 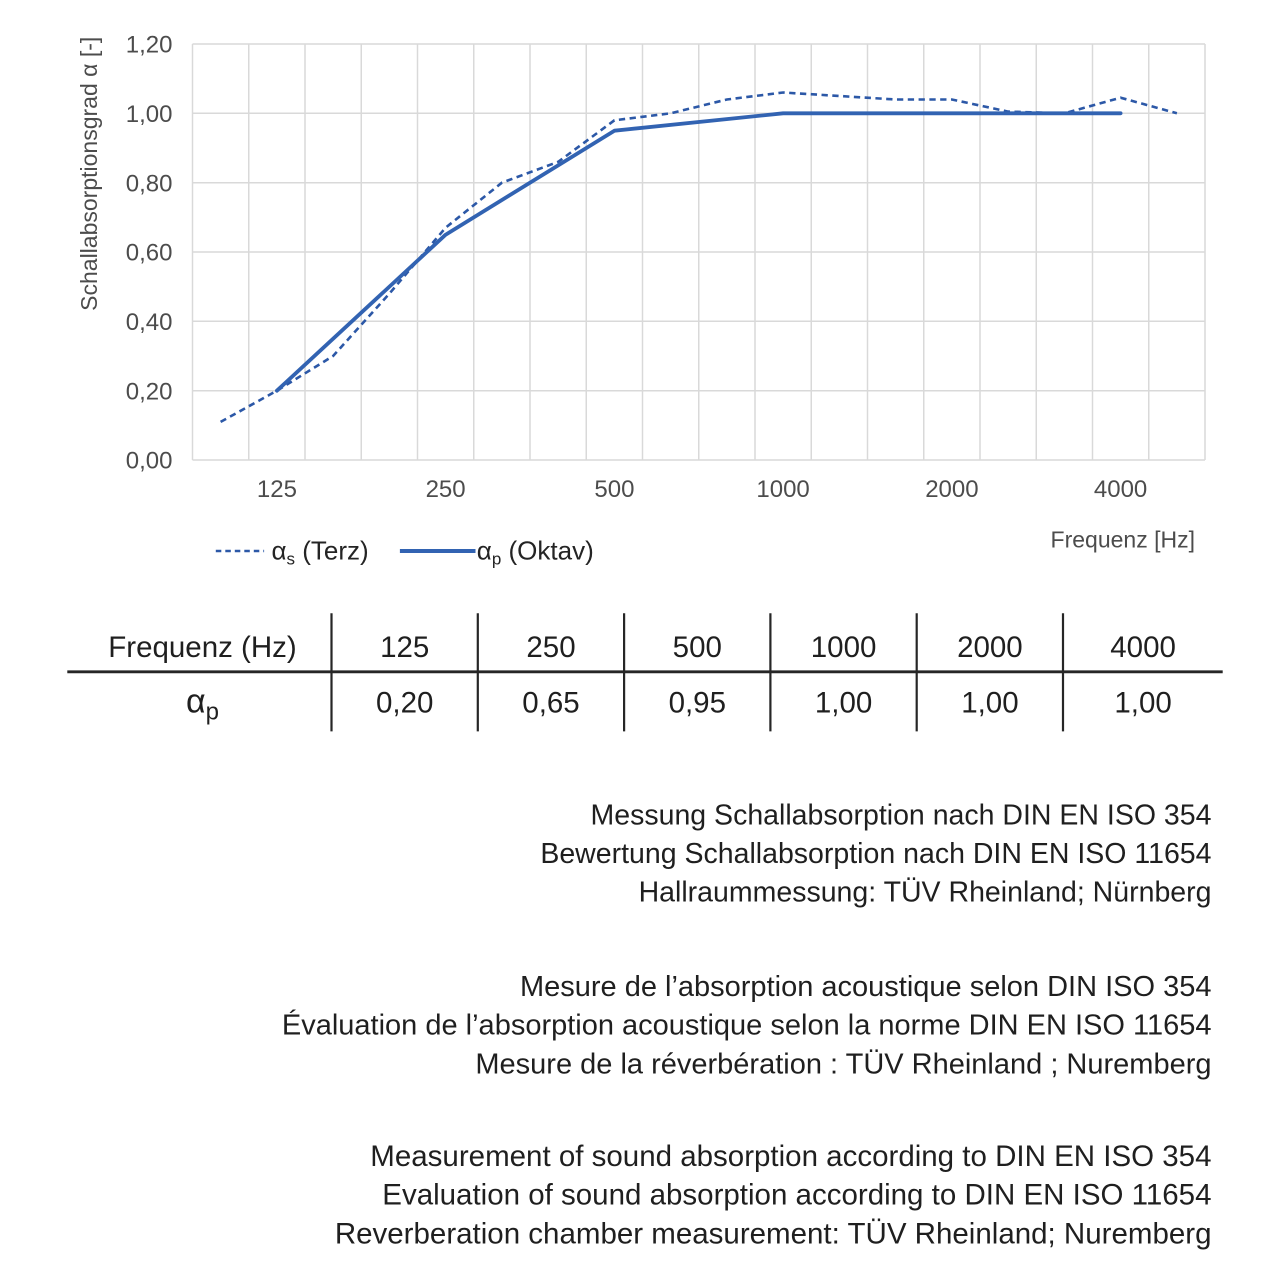 What do you see at coordinates (697, 703) in the screenshot?
I see `svg-text: 0,95` at bounding box center [697, 703].